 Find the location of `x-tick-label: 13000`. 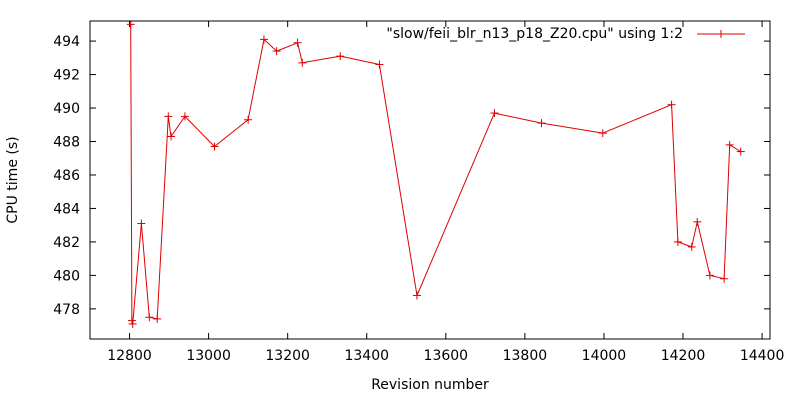

x-tick-label: 13000 is located at coordinates (208, 356).